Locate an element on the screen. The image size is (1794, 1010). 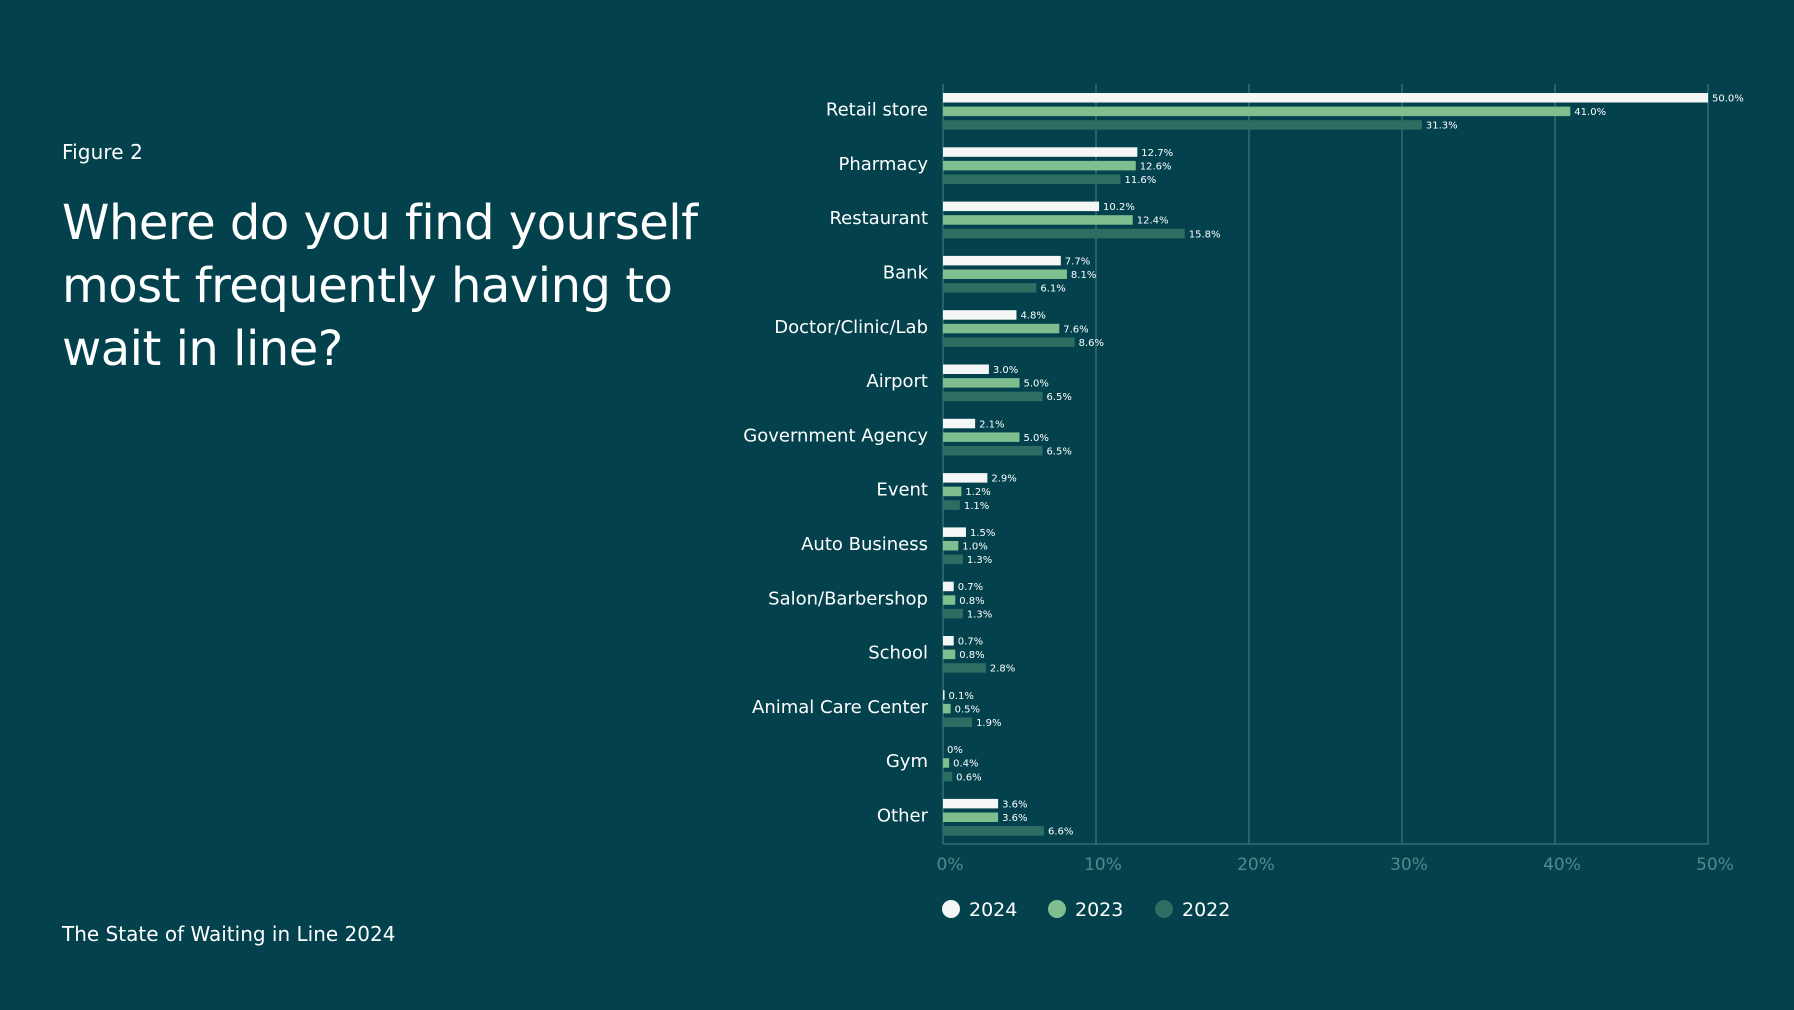
legend-label: 2022 is located at coordinates (1206, 910).